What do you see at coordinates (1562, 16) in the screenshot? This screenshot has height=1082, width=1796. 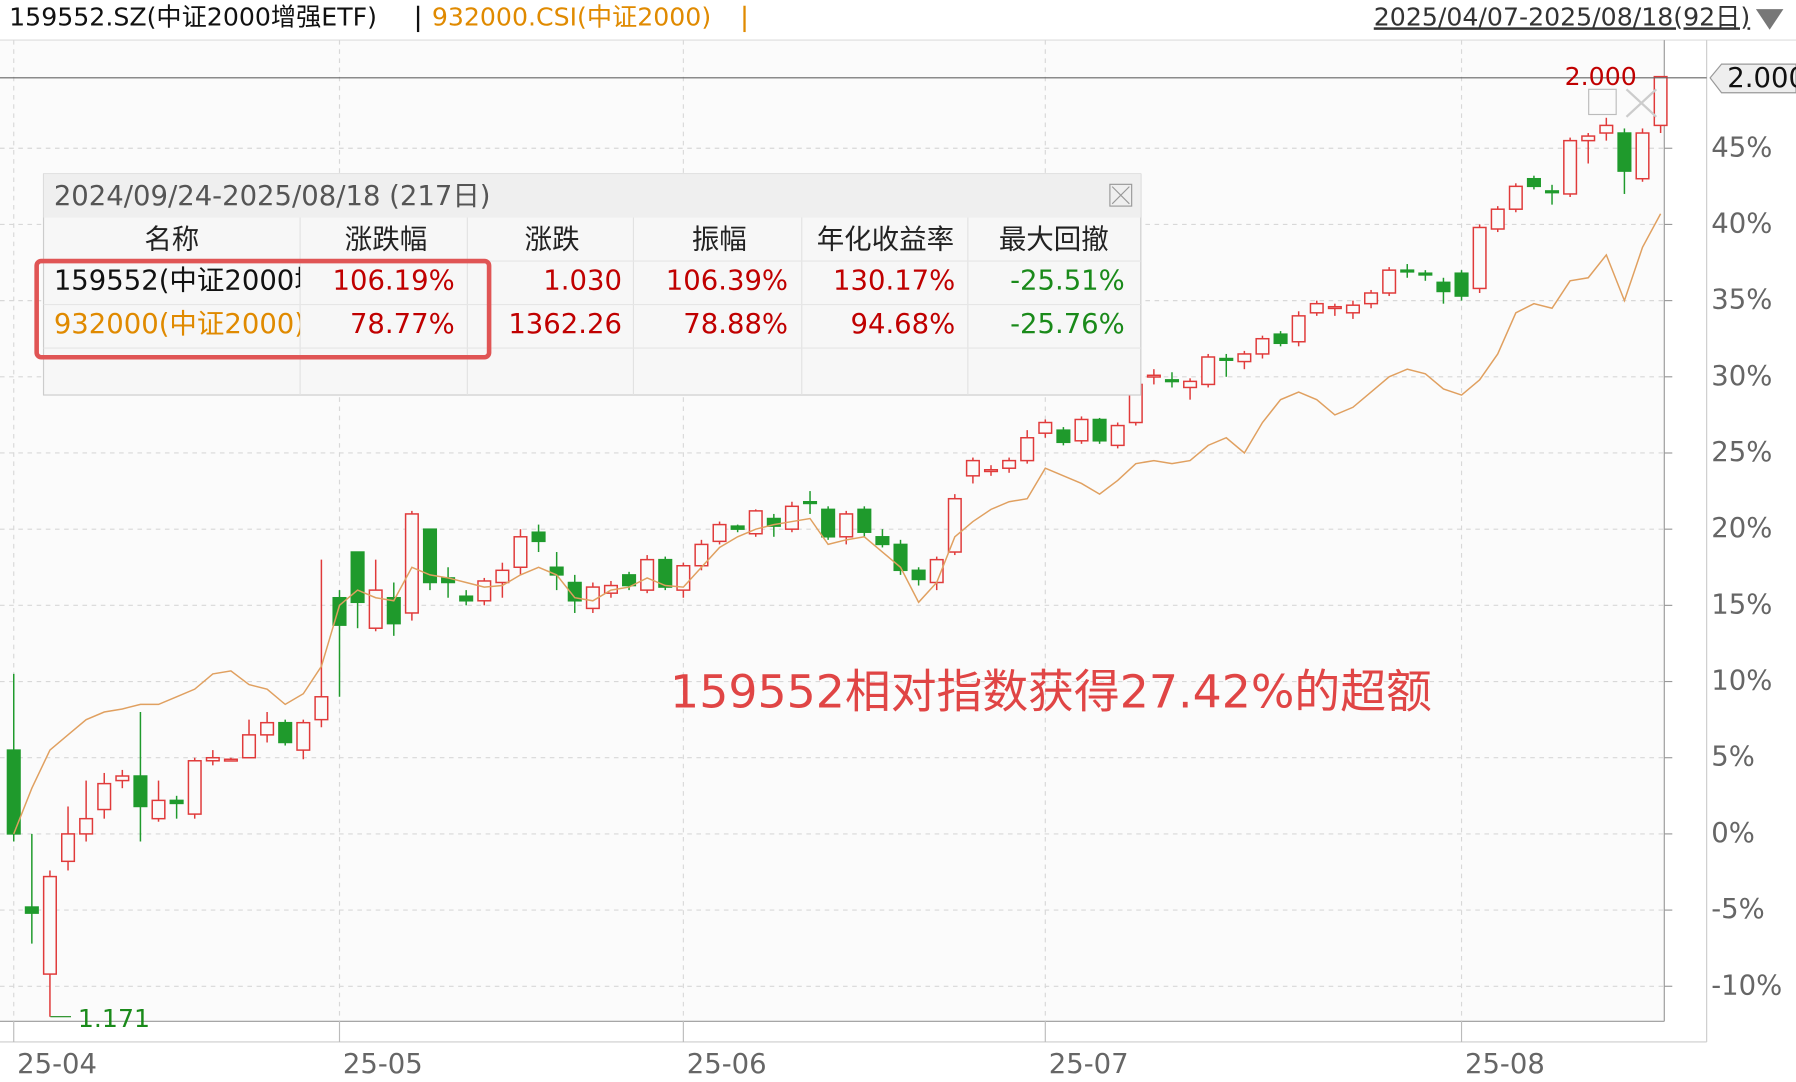 I see `date-range: 2025/04/07-2025/08/18(92日)` at bounding box center [1562, 16].